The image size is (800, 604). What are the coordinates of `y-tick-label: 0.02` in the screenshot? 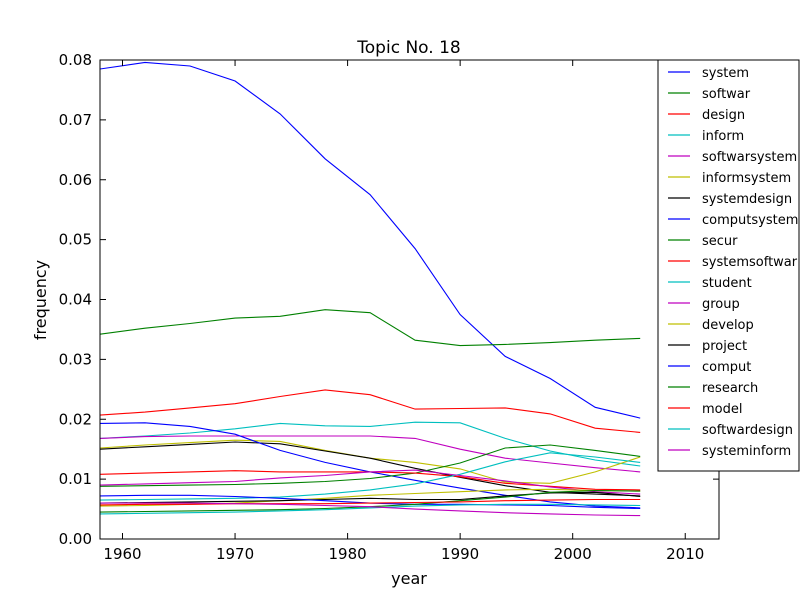 It's located at (75, 419).